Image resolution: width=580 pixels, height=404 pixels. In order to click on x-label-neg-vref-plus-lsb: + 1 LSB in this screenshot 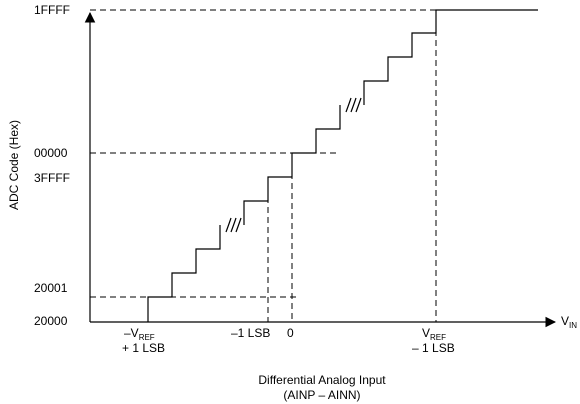, I will do `click(143, 348)`.